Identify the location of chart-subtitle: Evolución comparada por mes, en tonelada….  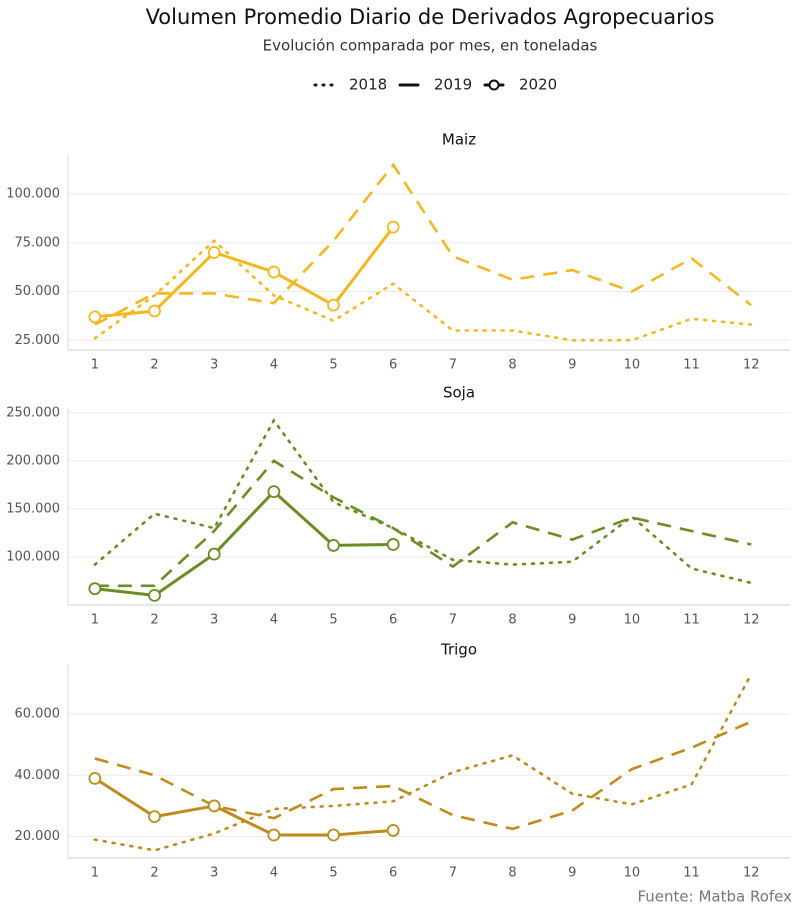
(430, 46).